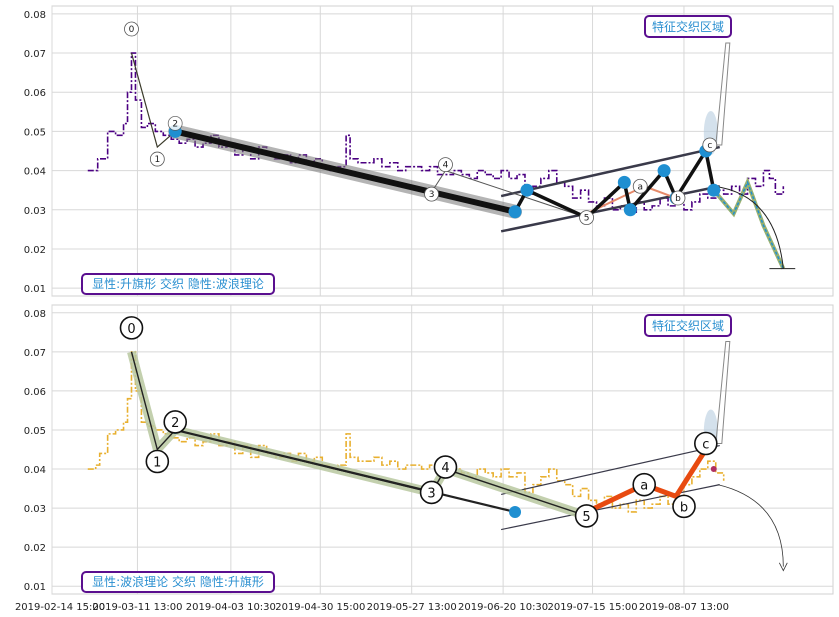  What do you see at coordinates (783, 567) in the screenshot?
I see `arrow-head` at bounding box center [783, 567].